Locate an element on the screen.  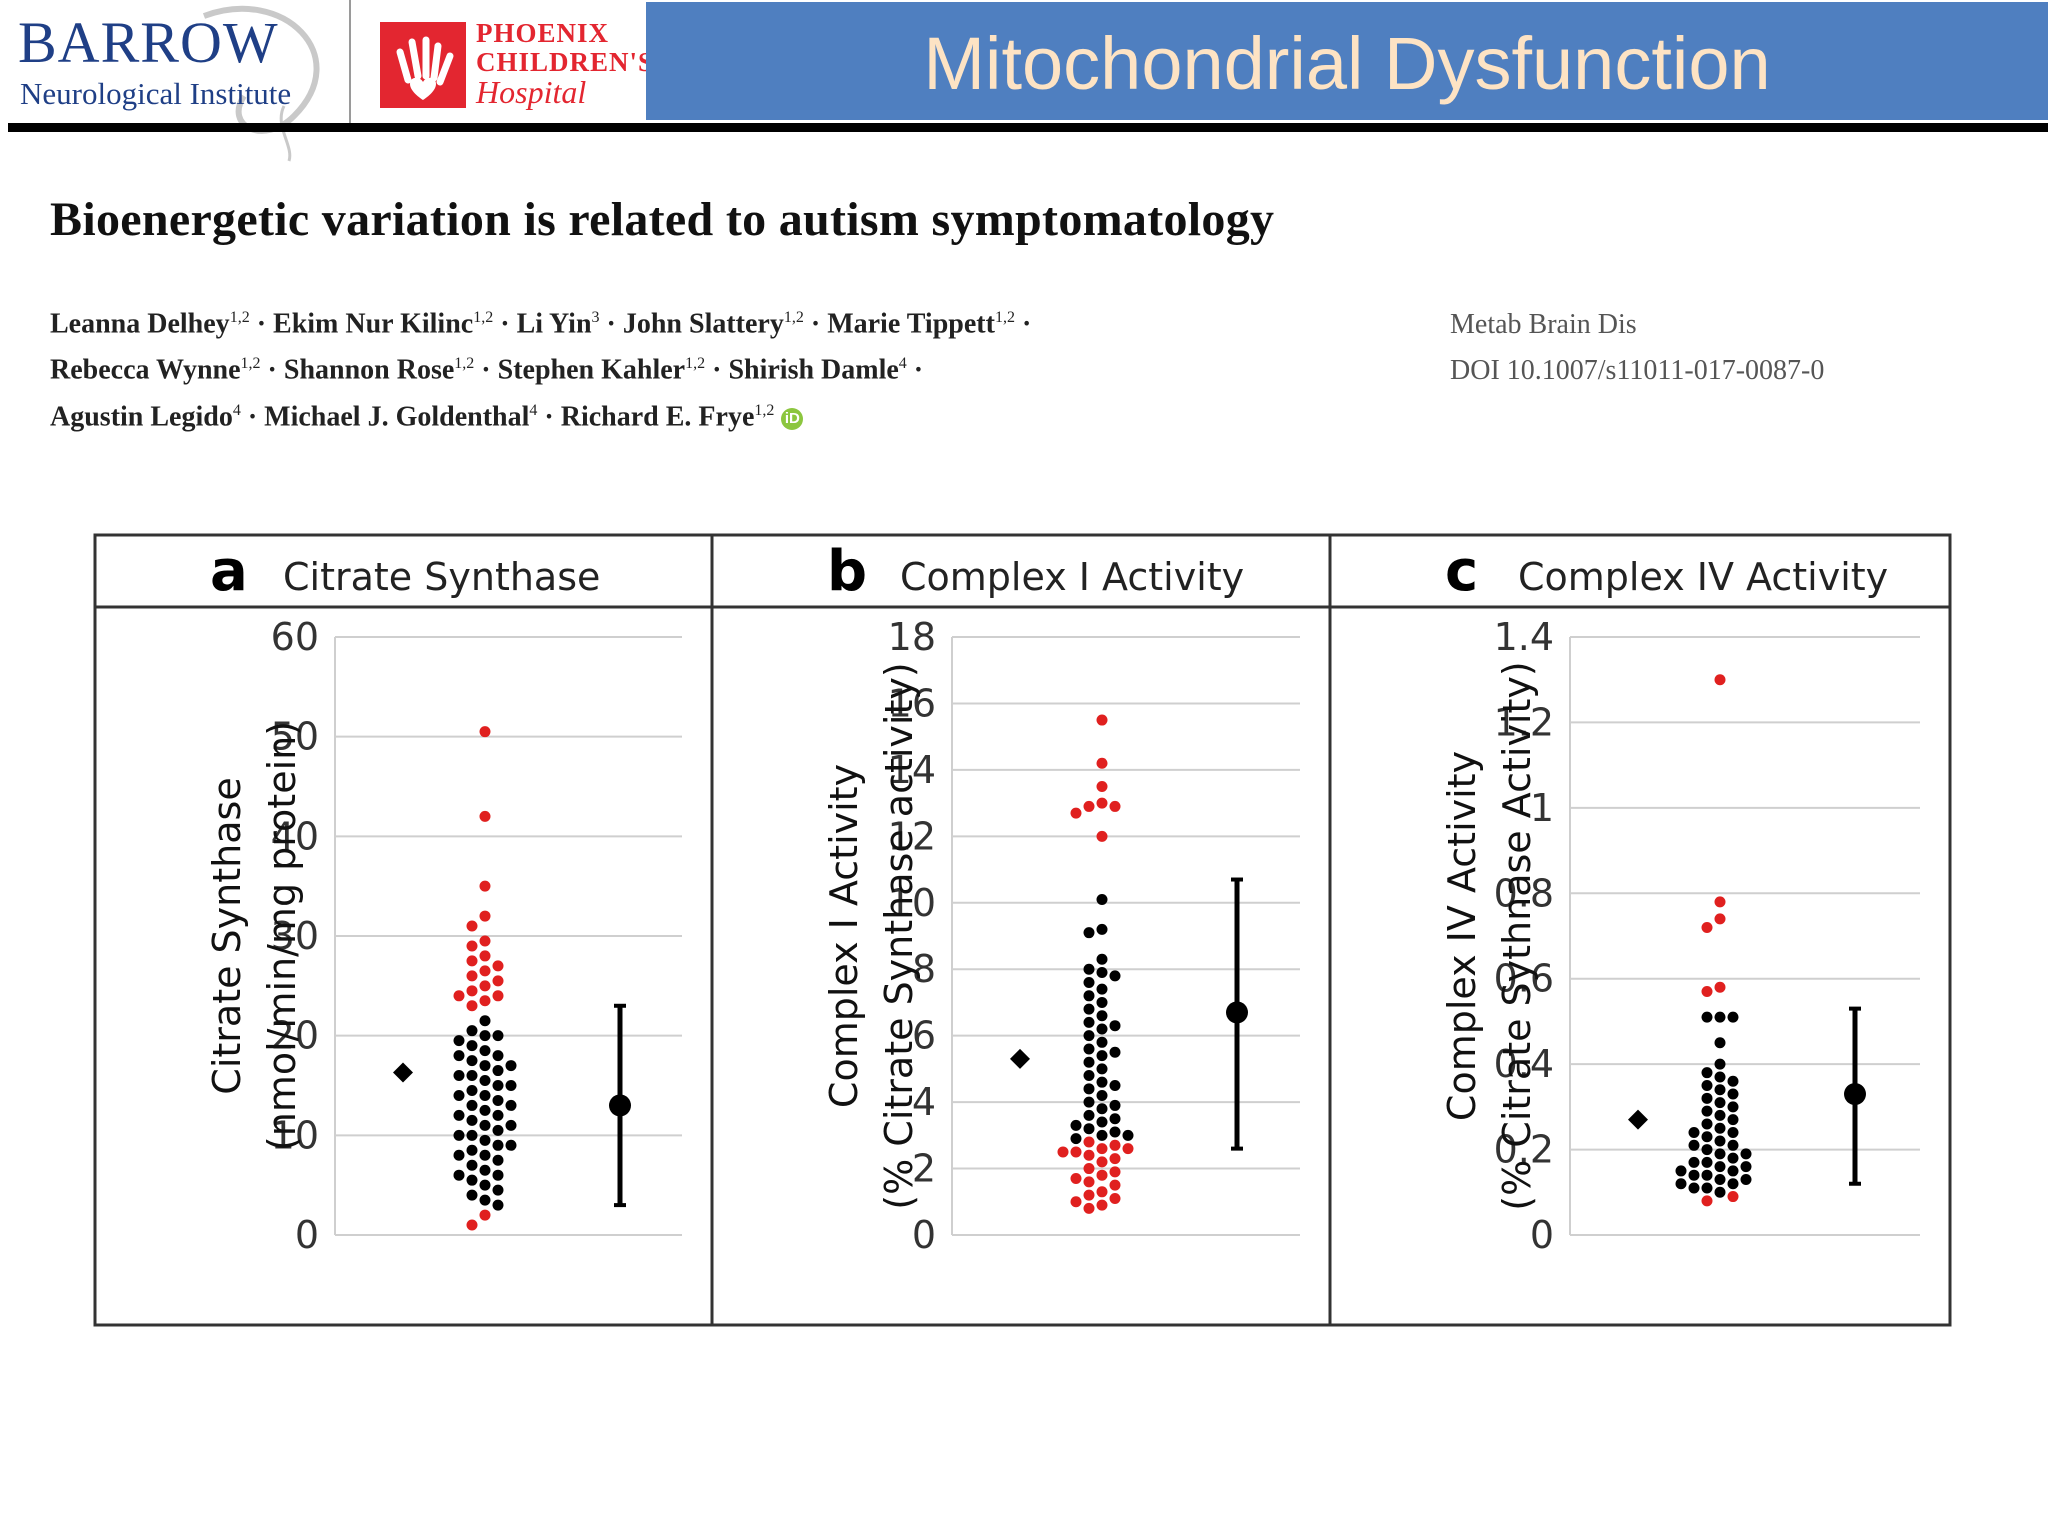
reference-marker is located at coordinates (1638, 1119).